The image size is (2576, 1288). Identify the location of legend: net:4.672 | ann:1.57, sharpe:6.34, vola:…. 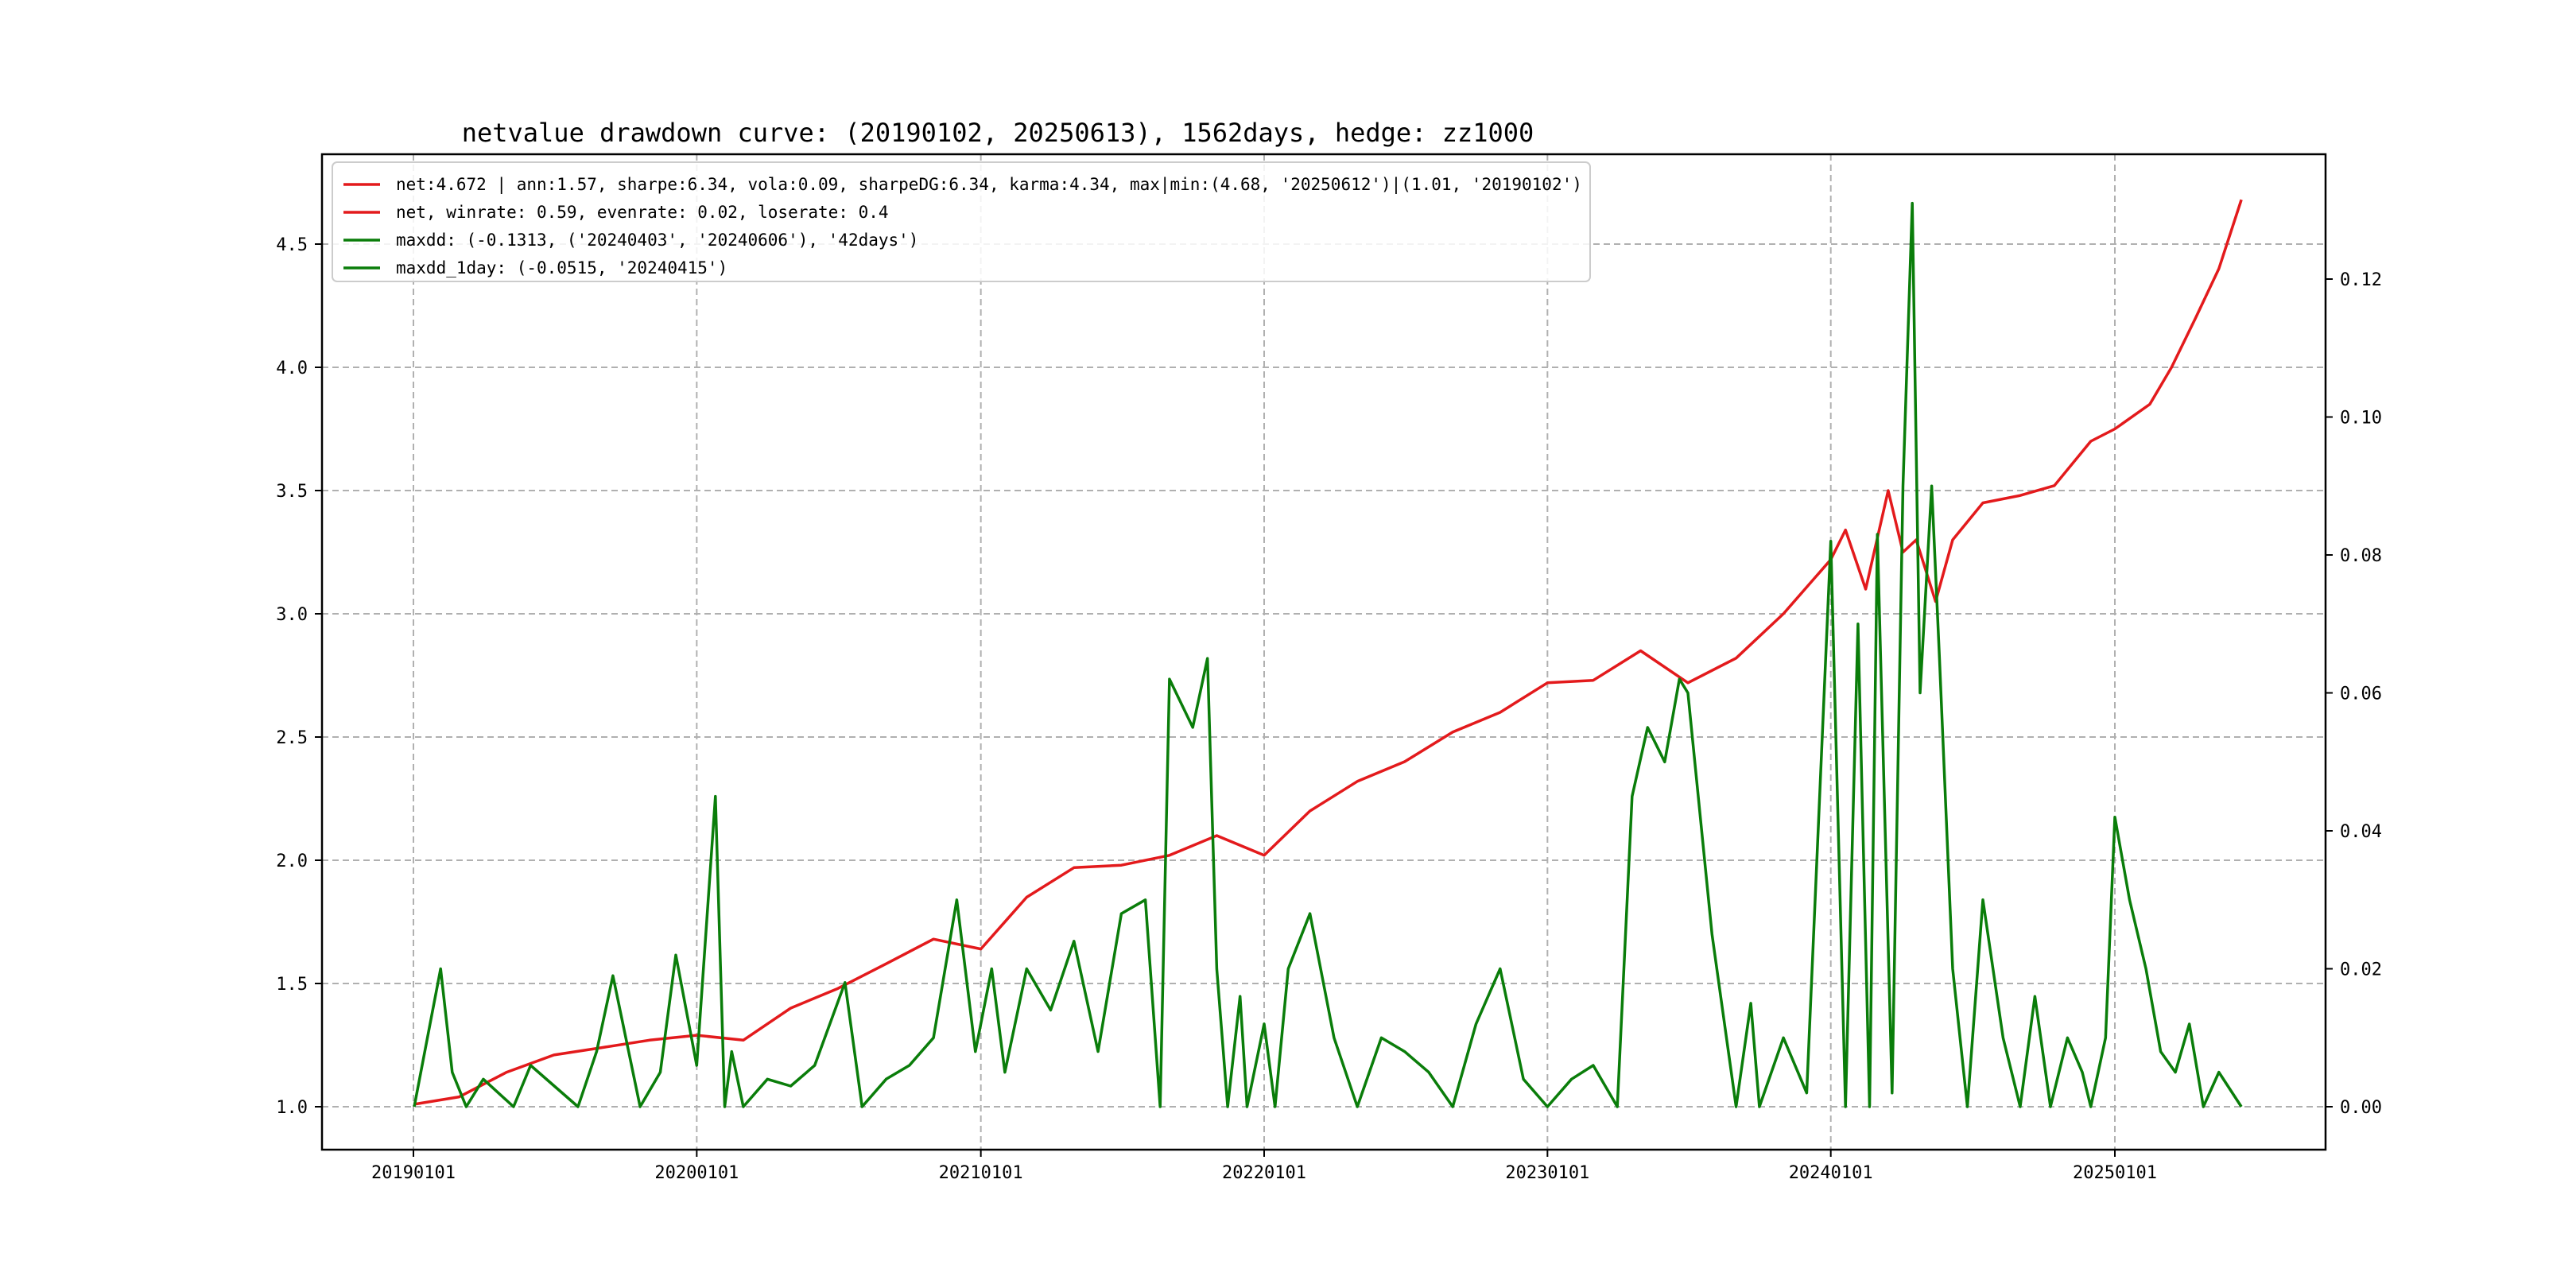
(962, 221).